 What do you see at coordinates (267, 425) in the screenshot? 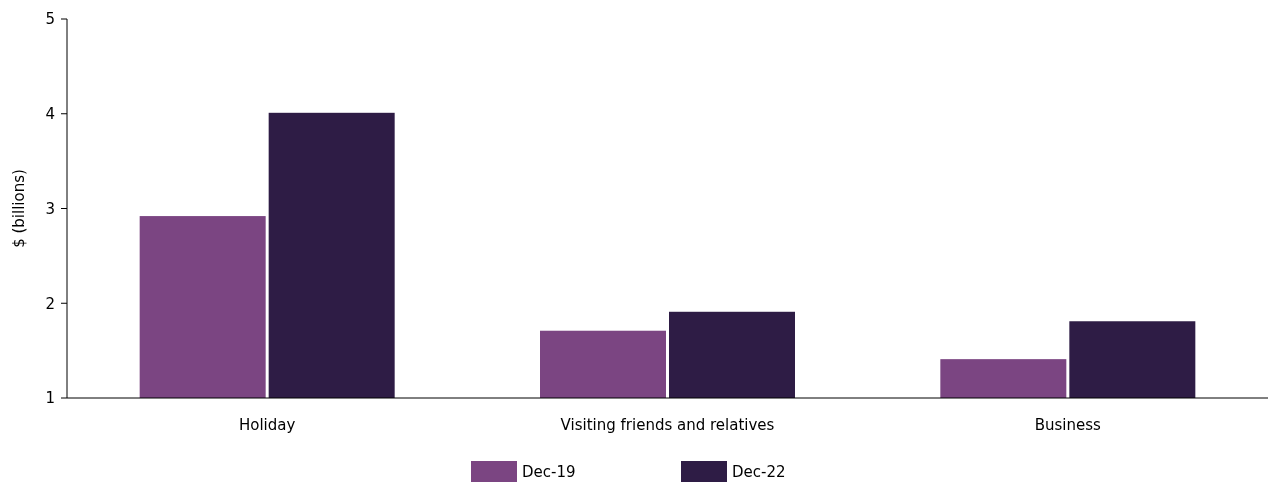
I see `x-tick-label: Holiday` at bounding box center [267, 425].